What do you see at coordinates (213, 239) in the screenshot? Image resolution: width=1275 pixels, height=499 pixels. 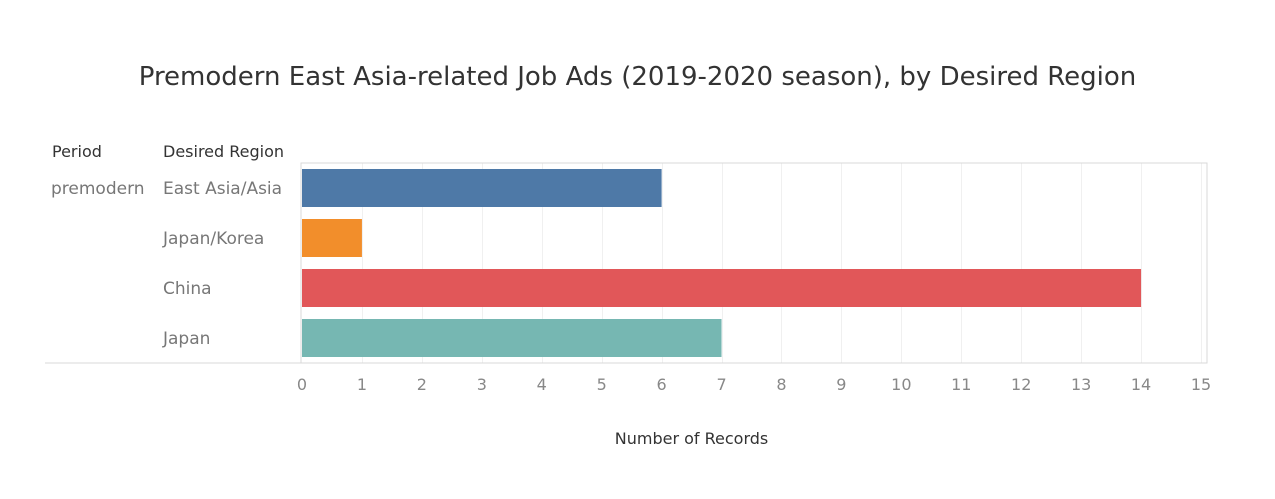 I see `category-label-1: Japan/Korea` at bounding box center [213, 239].